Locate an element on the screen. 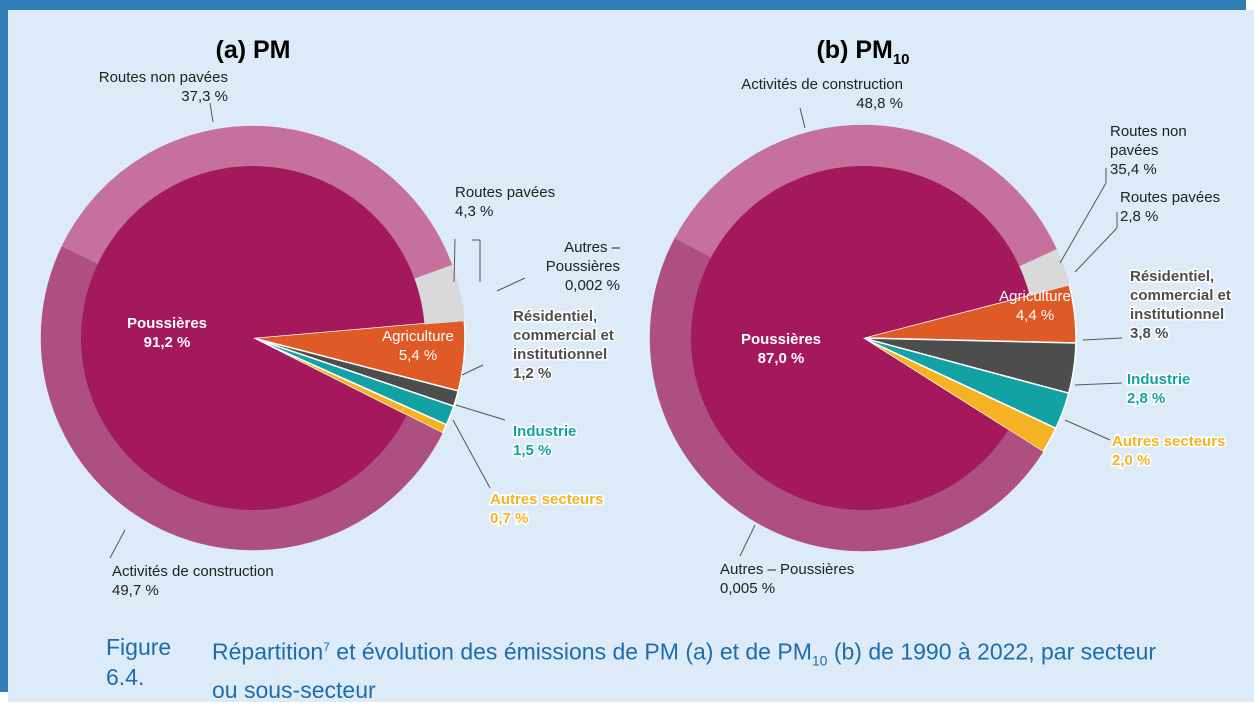 The height and width of the screenshot is (712, 1254). caption-sub: 10 is located at coordinates (819, 660).